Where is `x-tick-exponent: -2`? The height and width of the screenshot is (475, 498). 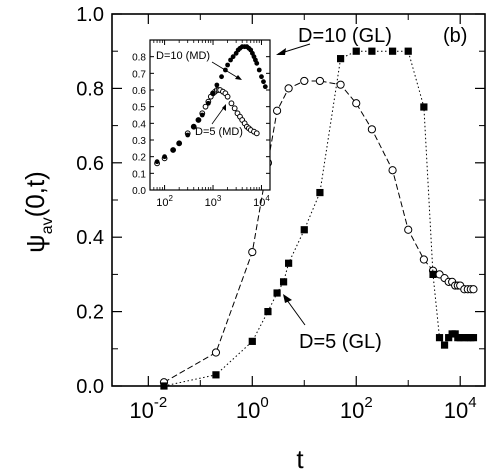 x-tick-exponent: -2 is located at coordinates (160, 402).